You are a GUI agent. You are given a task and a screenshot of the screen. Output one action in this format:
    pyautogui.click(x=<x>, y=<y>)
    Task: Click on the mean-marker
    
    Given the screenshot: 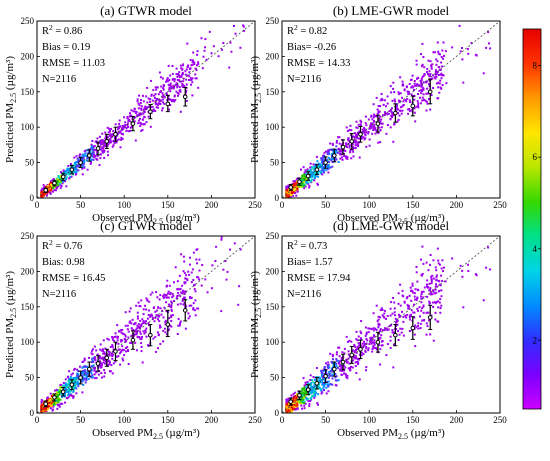 What is the action you would take?
    pyautogui.click(x=334, y=155)
    